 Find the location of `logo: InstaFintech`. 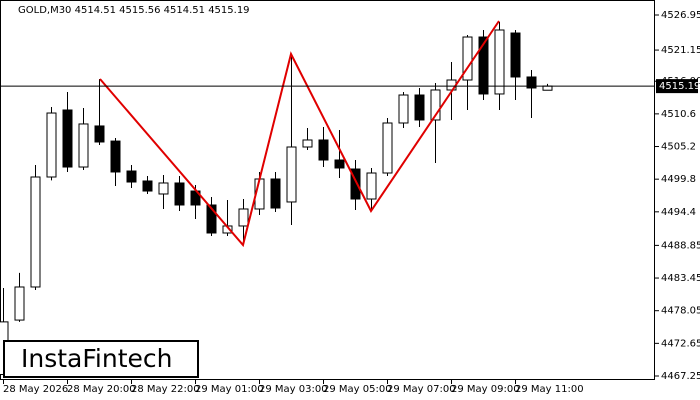

logo: InstaFintech is located at coordinates (97, 358).